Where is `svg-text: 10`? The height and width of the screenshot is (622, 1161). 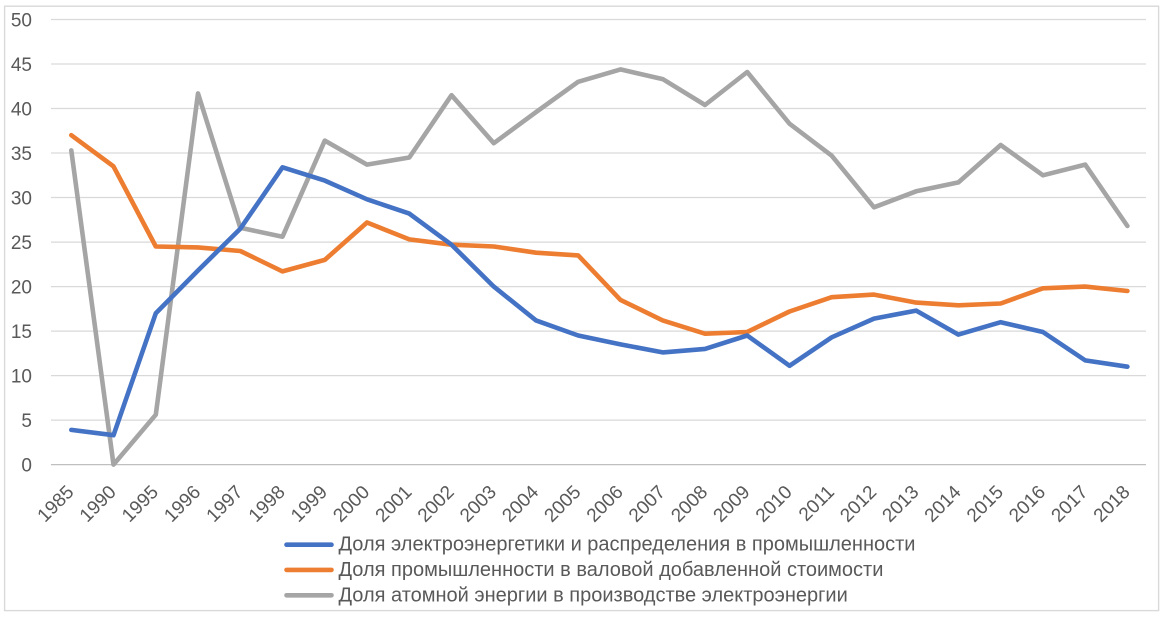
svg-text: 10 is located at coordinates (21, 377).